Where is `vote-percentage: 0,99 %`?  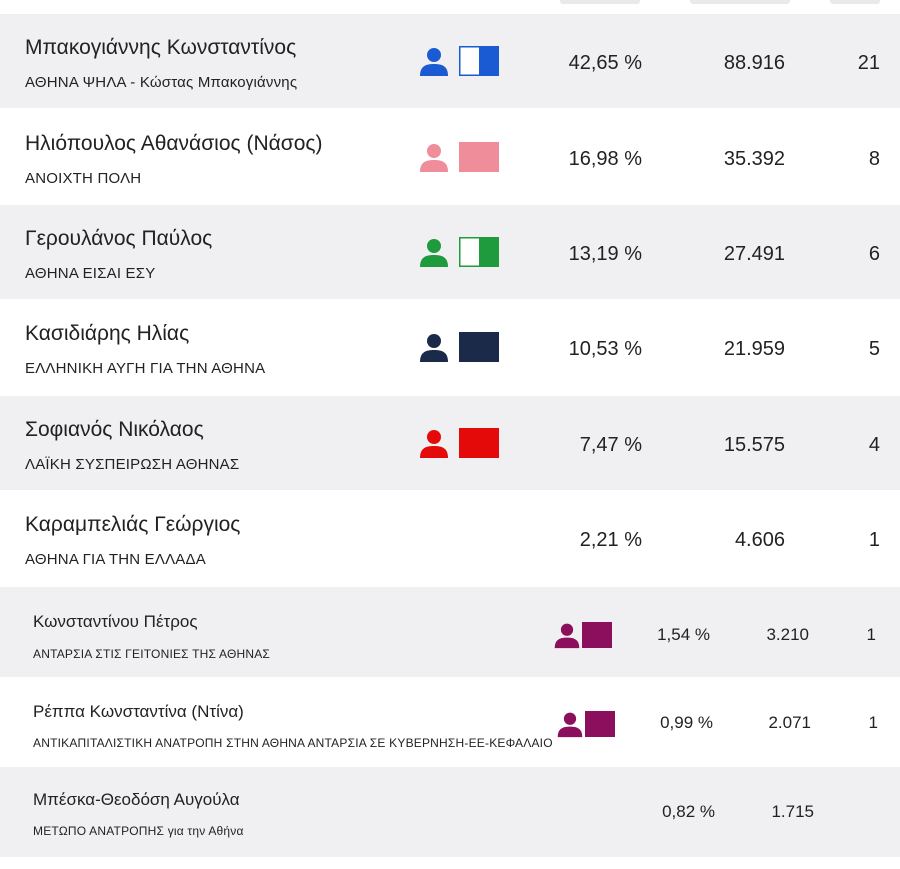 vote-percentage: 0,99 % is located at coordinates (686, 722).